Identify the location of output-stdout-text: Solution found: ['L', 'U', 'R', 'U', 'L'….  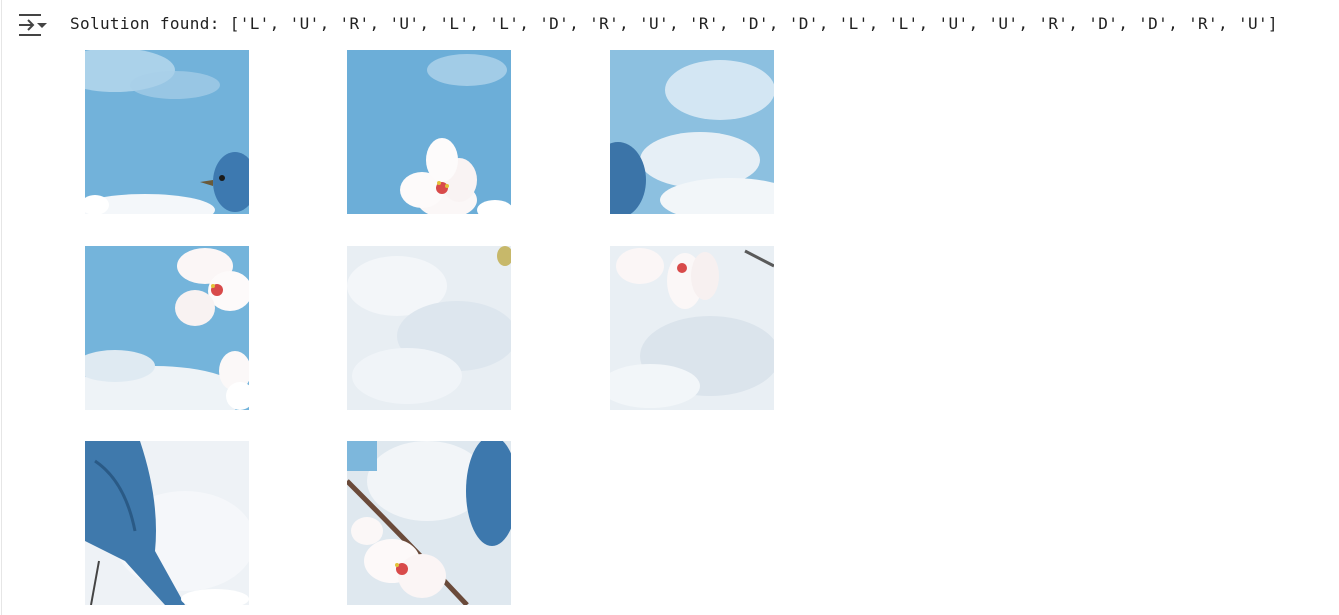
(674, 23).